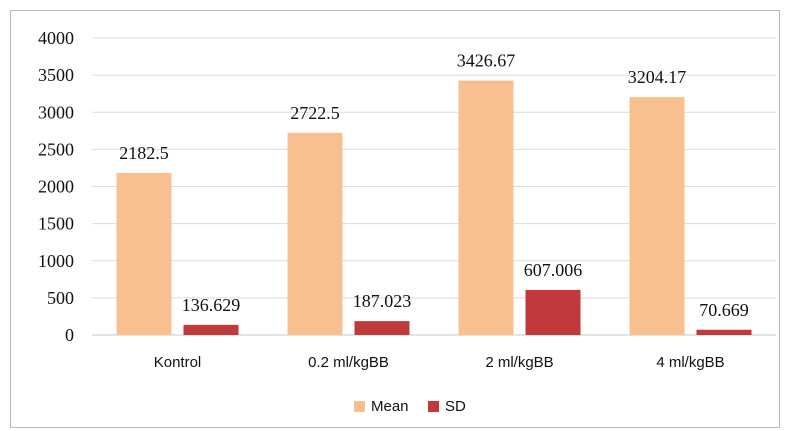 The width and height of the screenshot is (791, 431). I want to click on y-tick-label: 1000, so click(56, 261).